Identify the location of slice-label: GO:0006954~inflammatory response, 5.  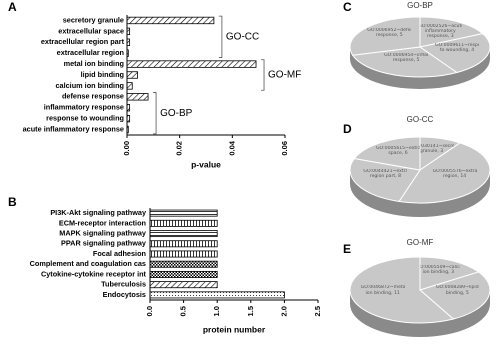
(406, 58).